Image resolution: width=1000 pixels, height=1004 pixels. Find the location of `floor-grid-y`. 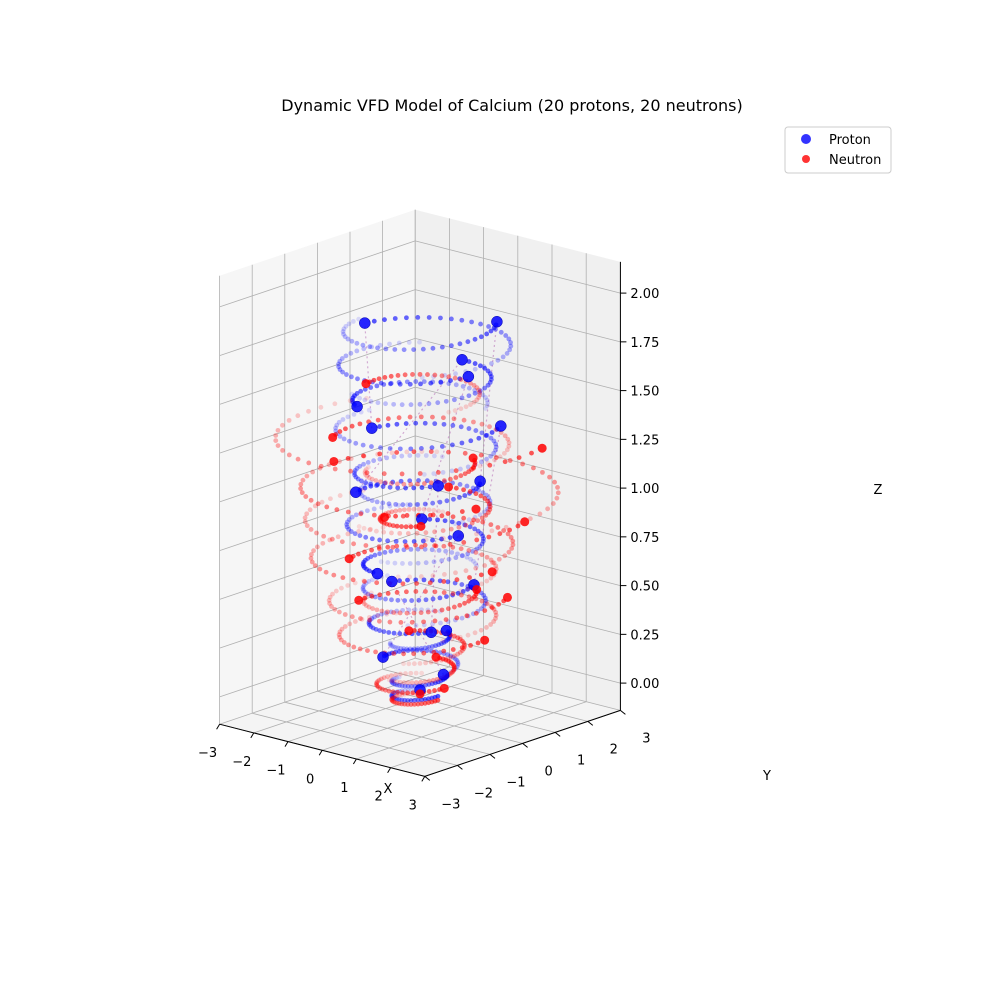

floor-grid-y is located at coordinates (387, 728).